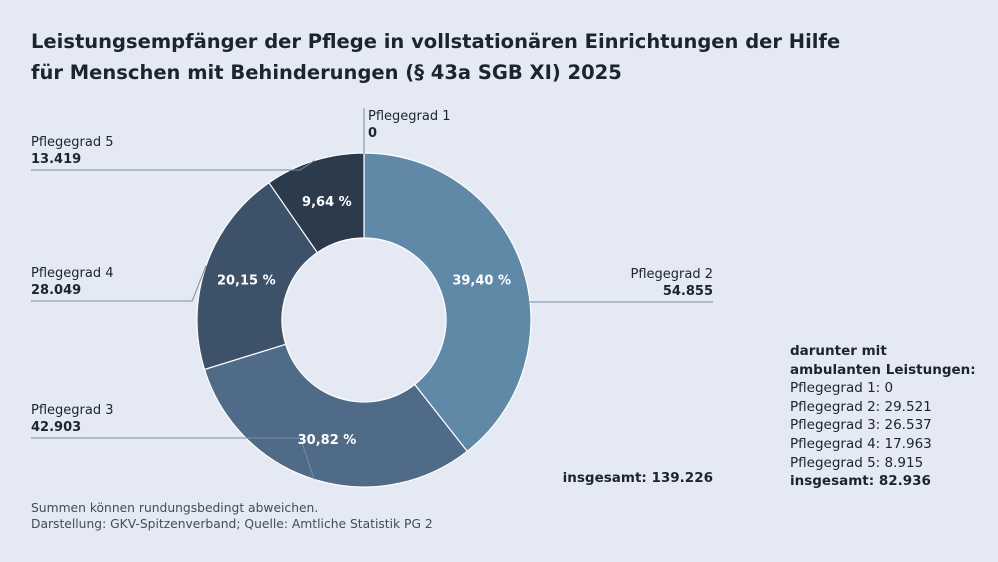  Describe the element at coordinates (861, 443) in the screenshot. I see `ambulant-item-pg4: Pflegegrad 4: 17.963` at that location.